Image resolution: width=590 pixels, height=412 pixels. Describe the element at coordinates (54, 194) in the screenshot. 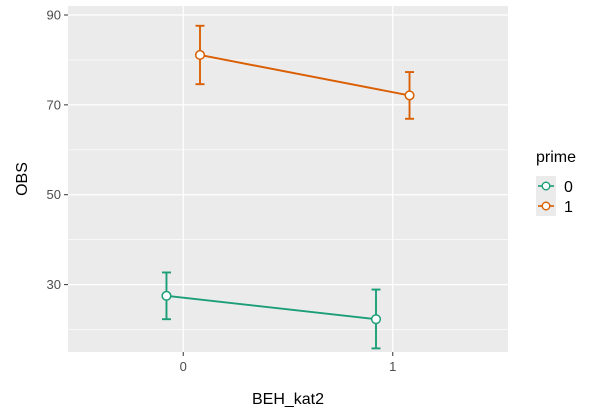

I see `y-tick-label: 50` at that location.